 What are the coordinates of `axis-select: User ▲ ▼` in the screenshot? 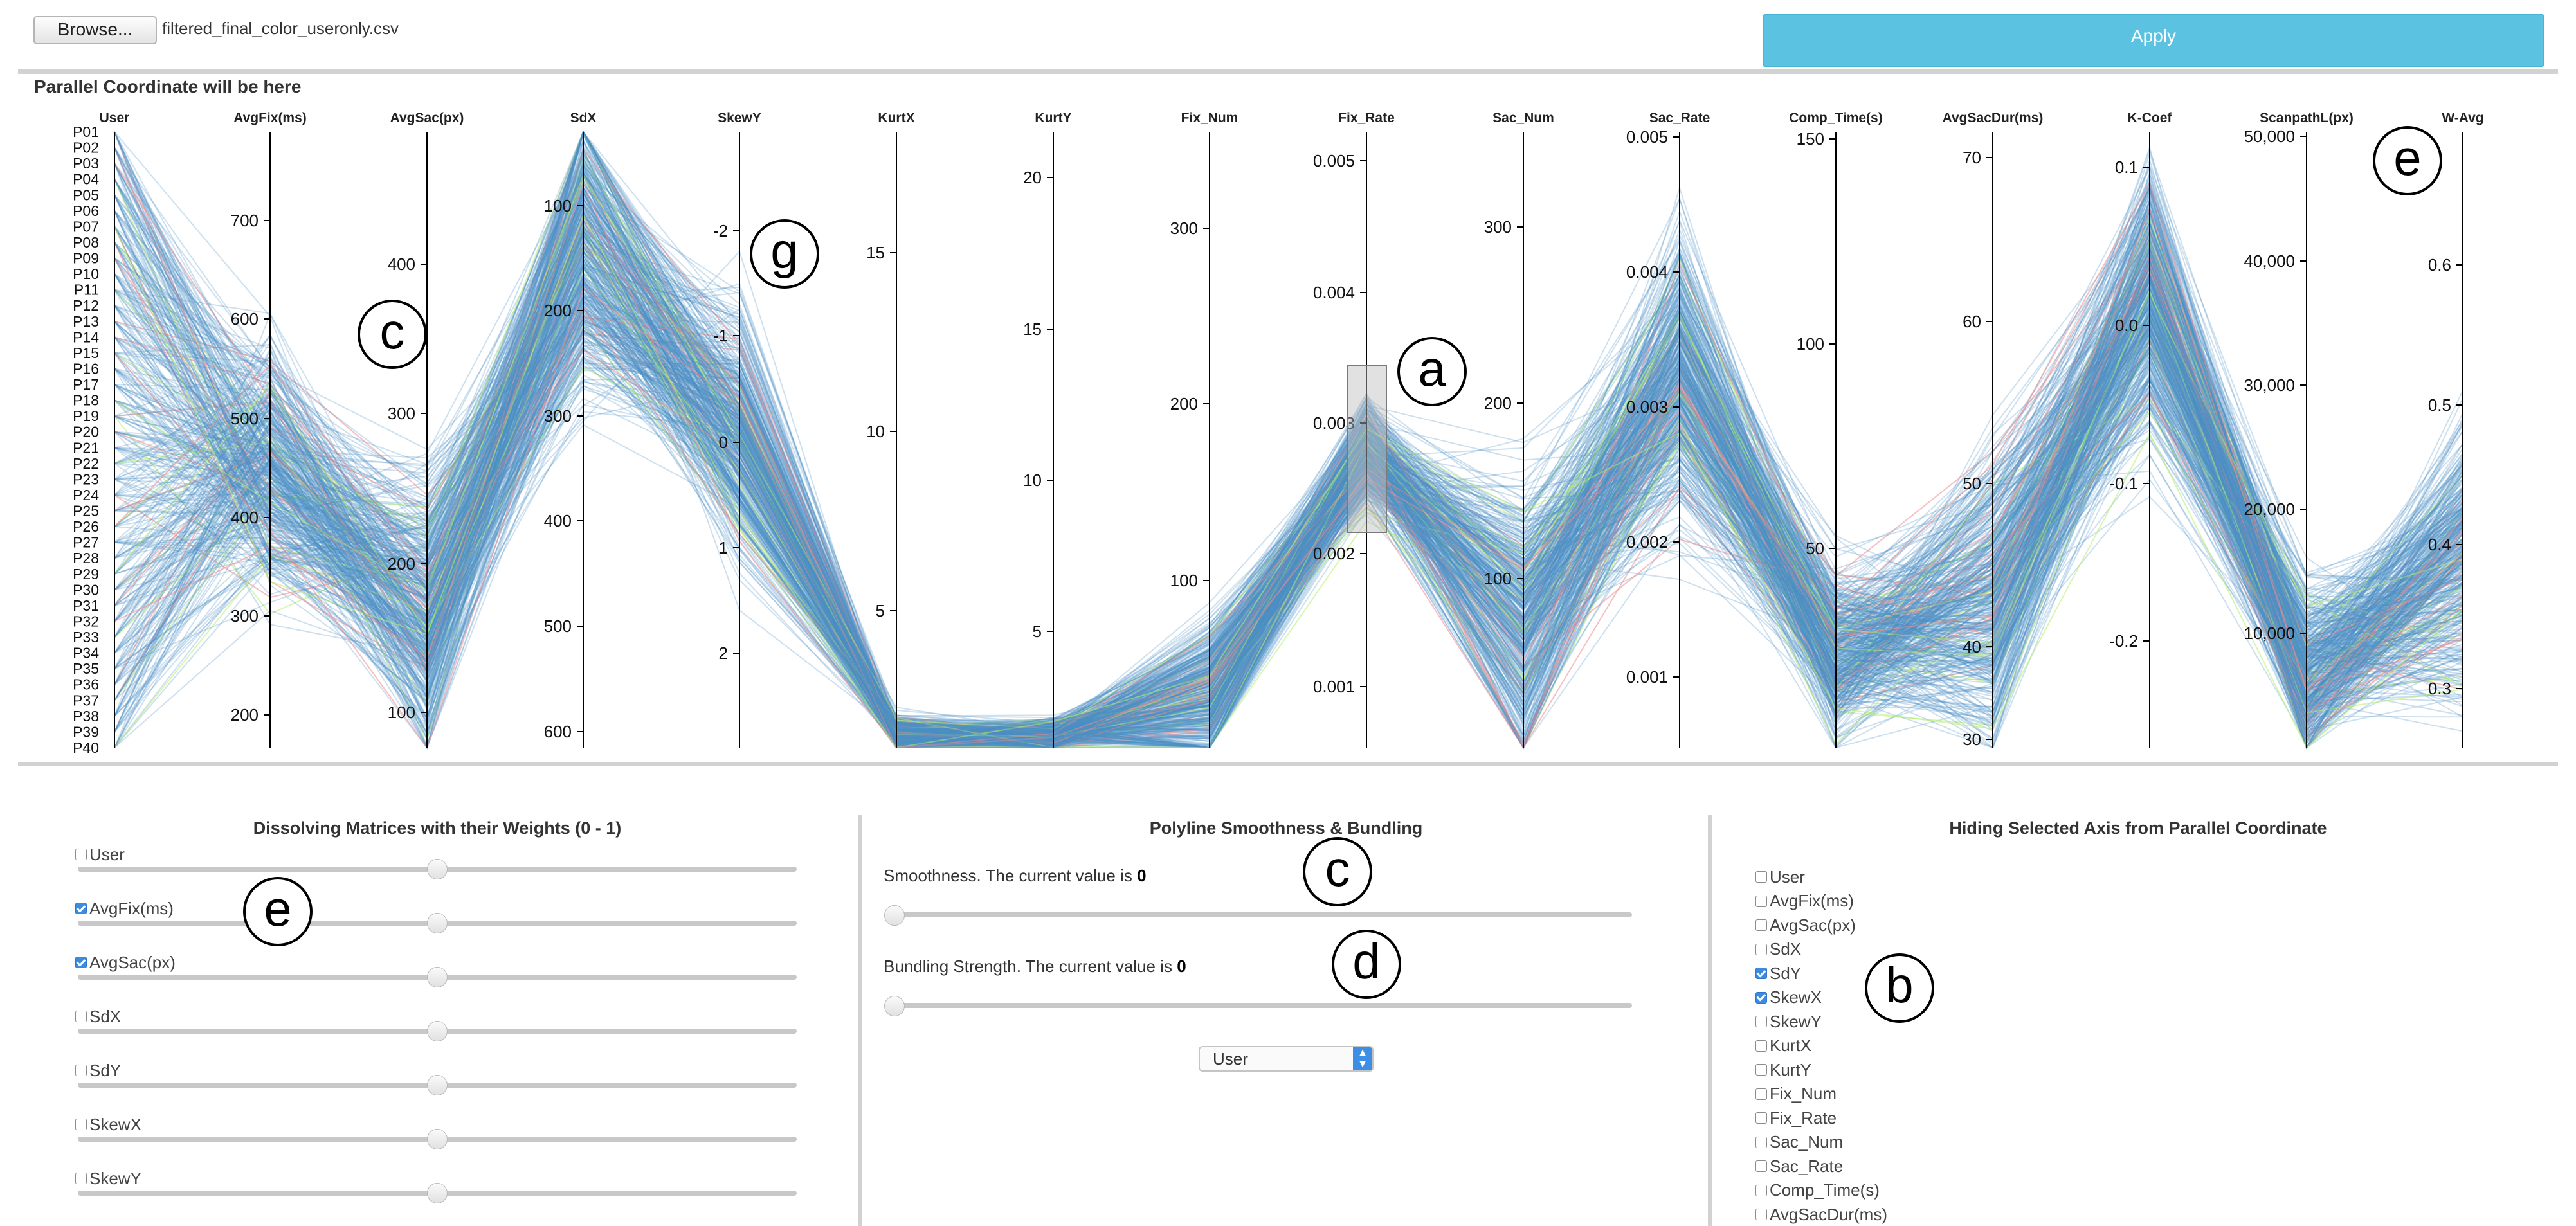 It's located at (1286, 1059).